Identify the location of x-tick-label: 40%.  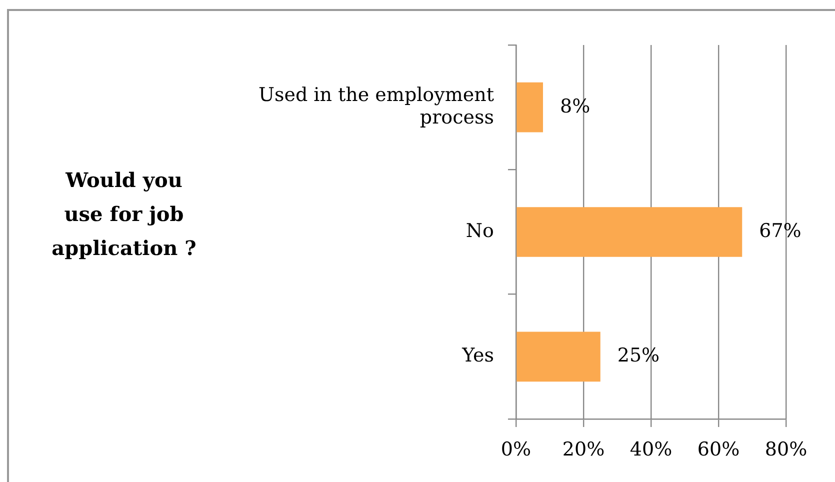
(651, 449).